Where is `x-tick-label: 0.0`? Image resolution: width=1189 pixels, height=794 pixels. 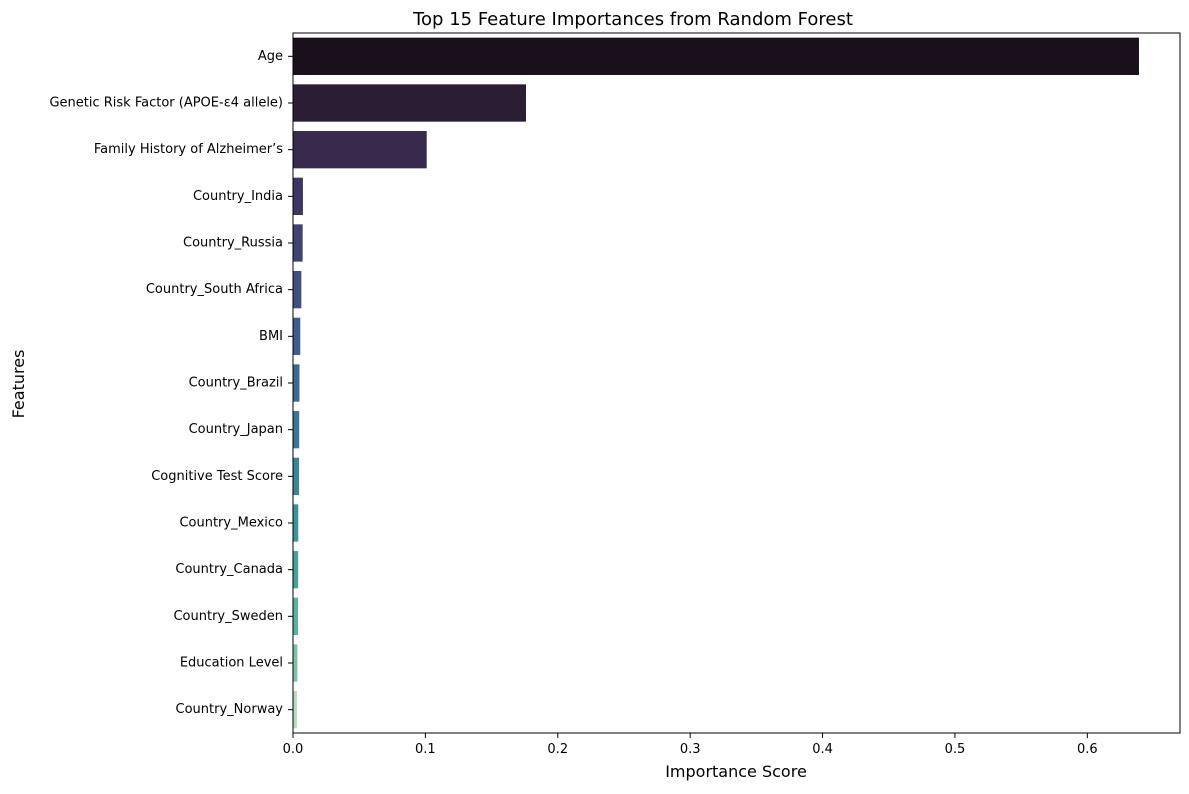 x-tick-label: 0.0 is located at coordinates (293, 749).